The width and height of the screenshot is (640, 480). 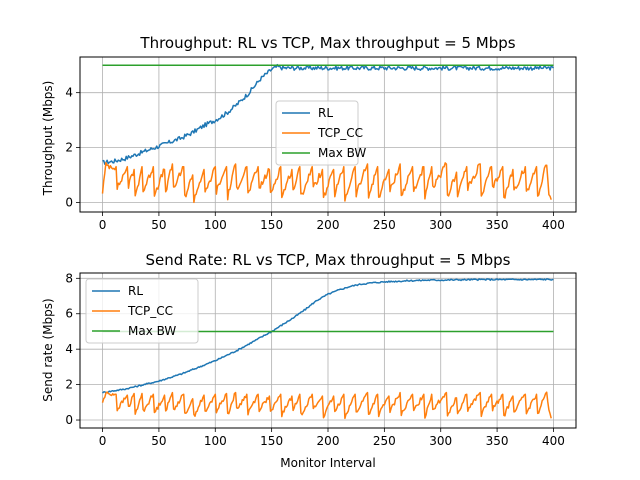 What do you see at coordinates (69, 314) in the screenshot?
I see `y-tick-label: 6` at bounding box center [69, 314].